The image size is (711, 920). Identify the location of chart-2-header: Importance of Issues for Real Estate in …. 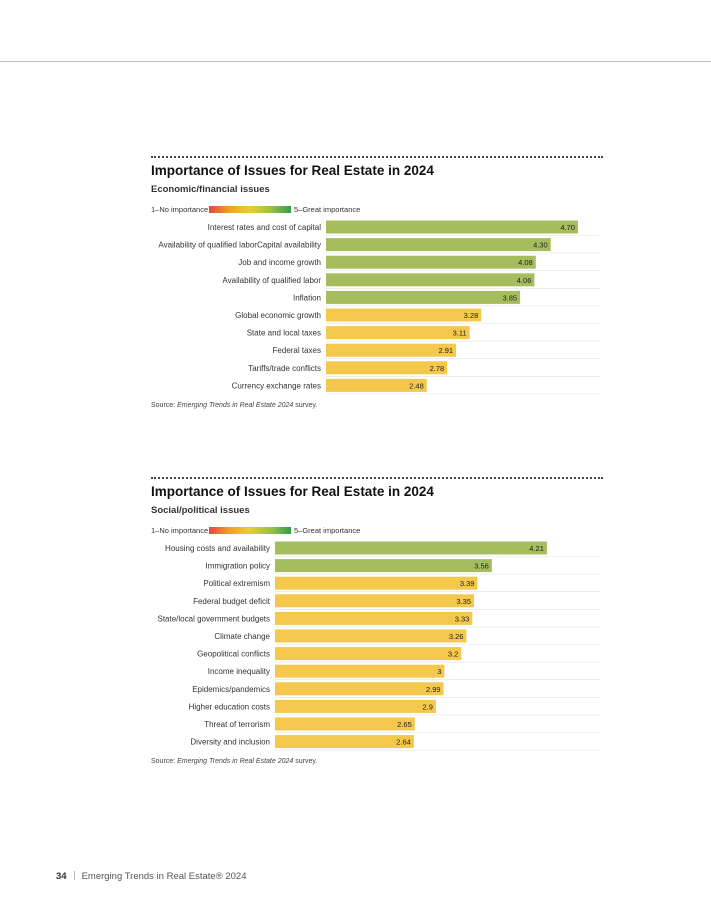
(377, 507).